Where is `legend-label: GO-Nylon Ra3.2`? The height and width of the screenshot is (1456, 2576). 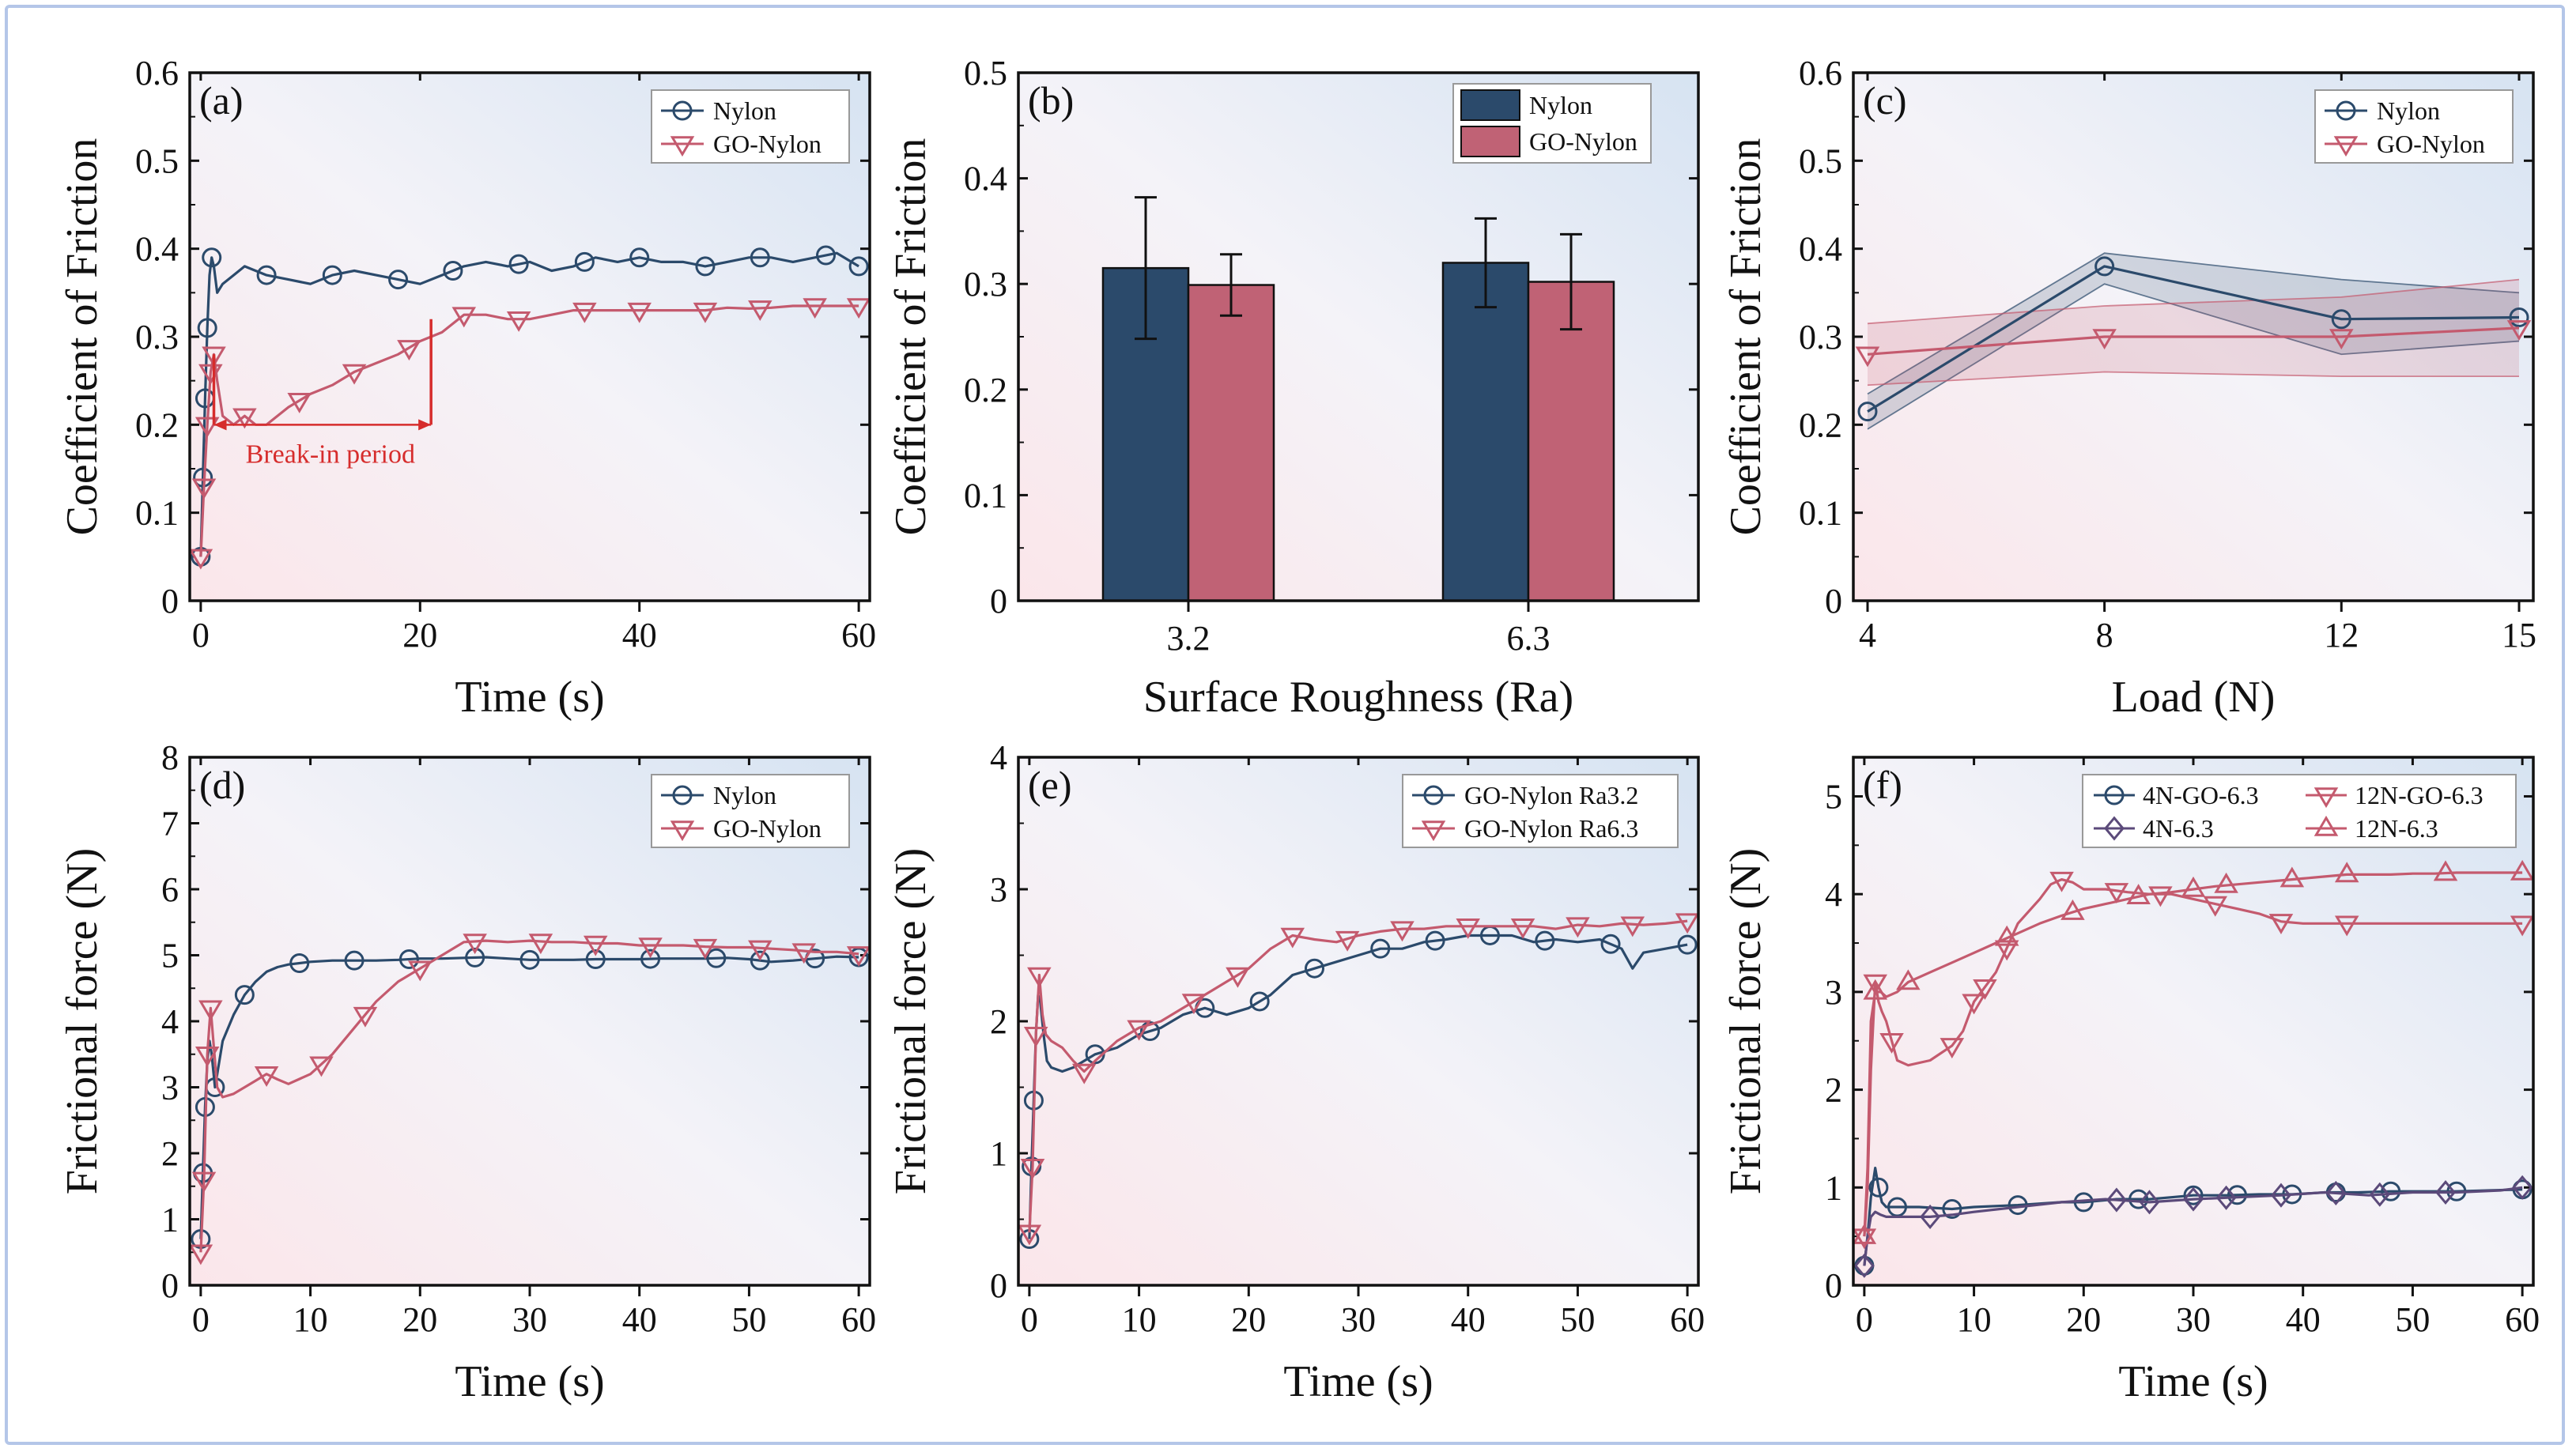 legend-label: GO-Nylon Ra3.2 is located at coordinates (1551, 795).